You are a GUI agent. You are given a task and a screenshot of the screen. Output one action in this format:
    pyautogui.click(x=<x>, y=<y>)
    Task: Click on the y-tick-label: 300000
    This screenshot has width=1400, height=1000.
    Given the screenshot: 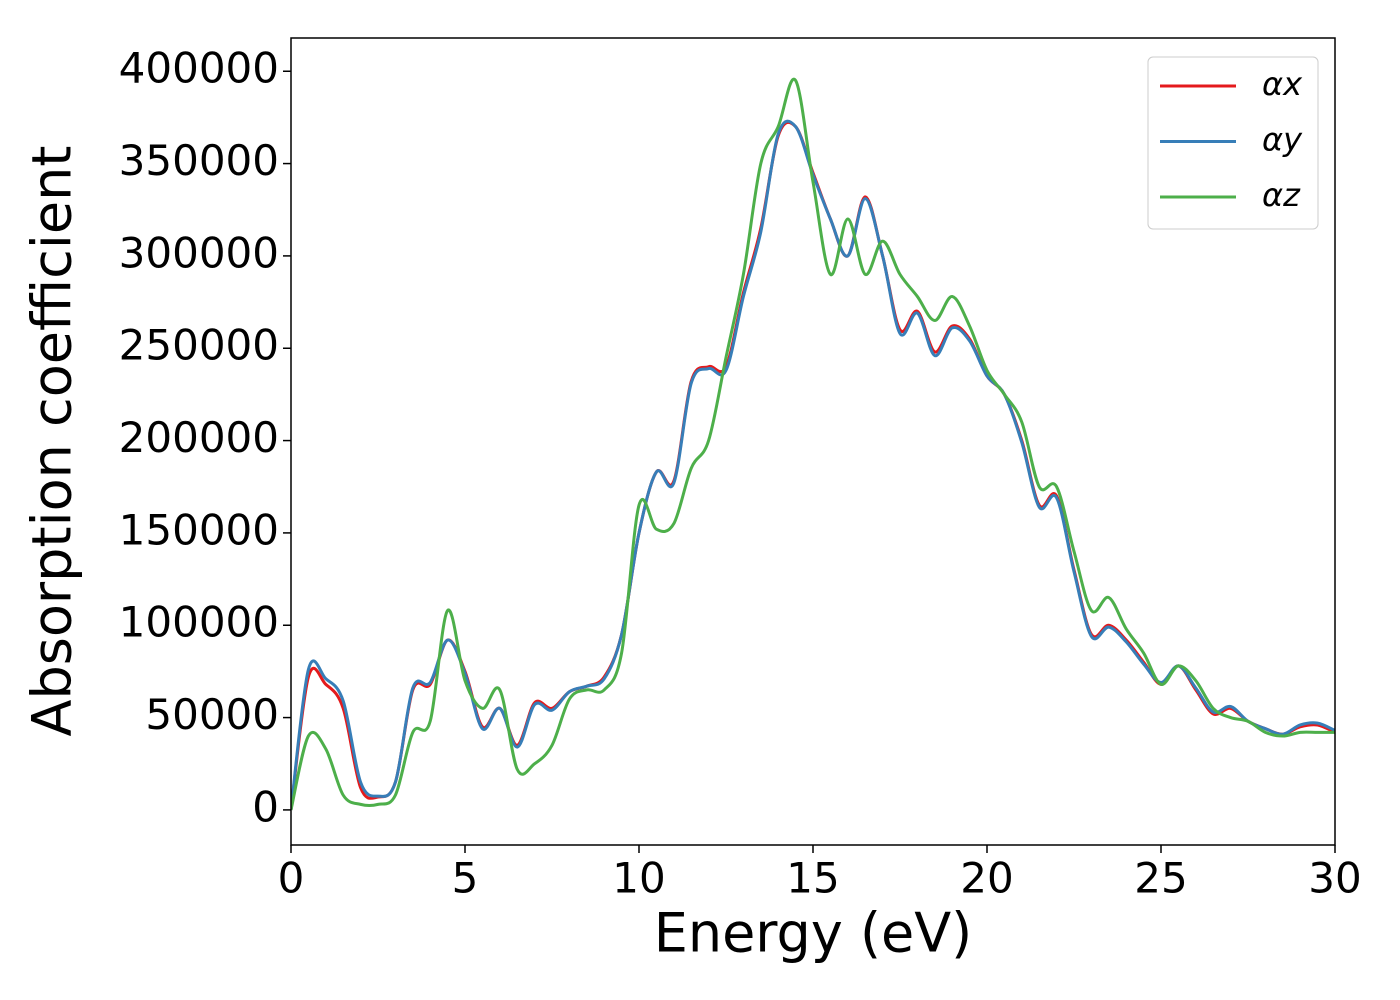 What is the action you would take?
    pyautogui.click(x=199, y=252)
    